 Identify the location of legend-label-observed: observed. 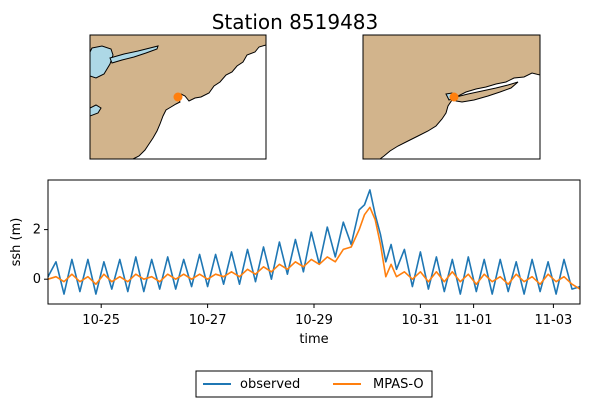
(270, 384).